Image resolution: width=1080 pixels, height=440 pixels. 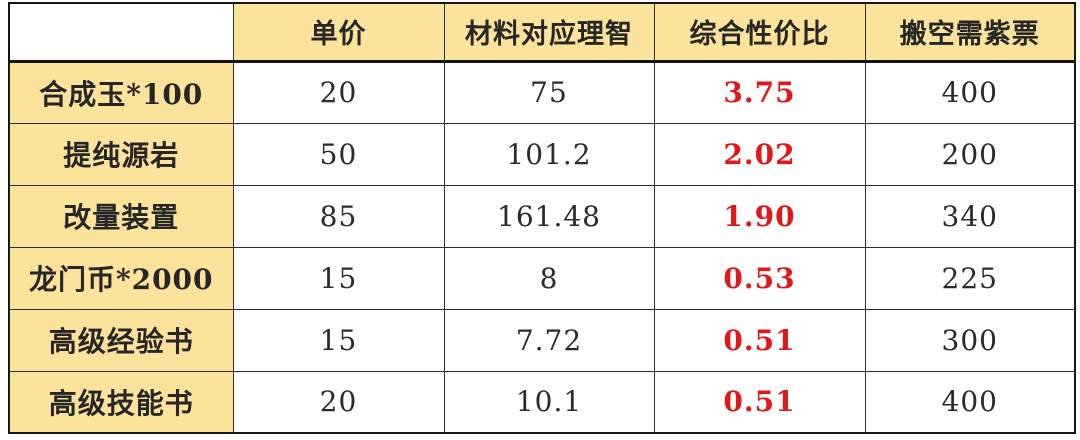 I want to click on cell-unit-price: 85, so click(x=338, y=216).